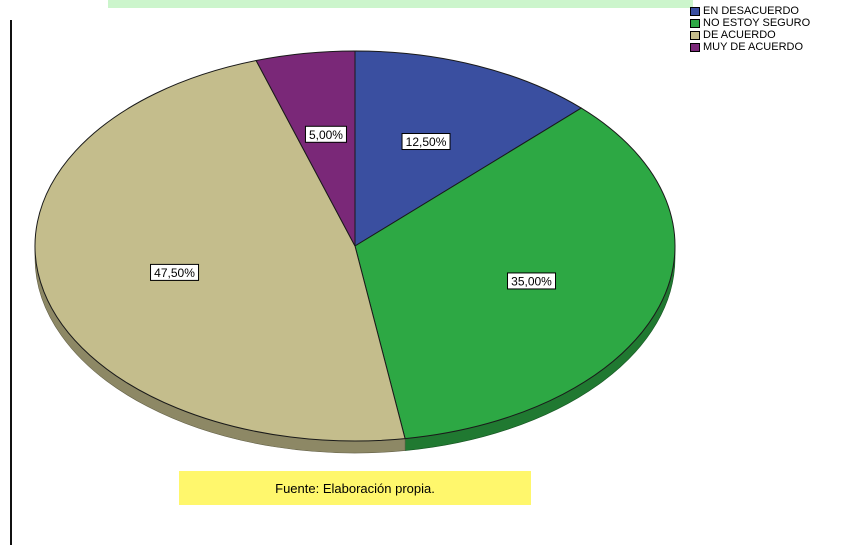  Describe the element at coordinates (753, 47) in the screenshot. I see `legend-label-muy-de-acuerdo: MUY DE ACUERDO` at that location.